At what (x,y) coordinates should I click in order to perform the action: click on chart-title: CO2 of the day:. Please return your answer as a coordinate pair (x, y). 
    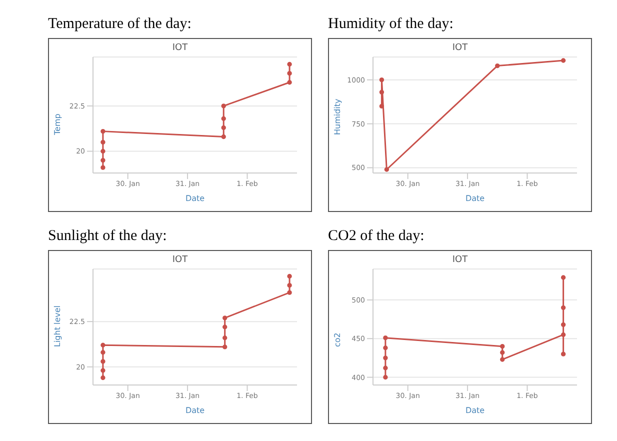
    Looking at the image, I should click on (377, 237).